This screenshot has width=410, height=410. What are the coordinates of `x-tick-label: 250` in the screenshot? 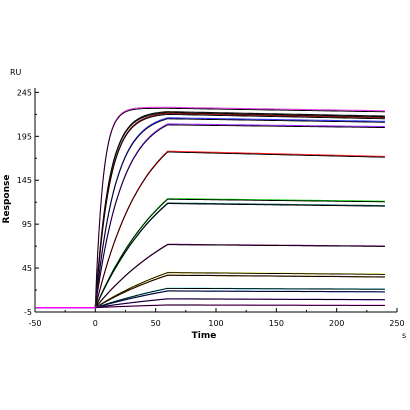 It's located at (396, 323).